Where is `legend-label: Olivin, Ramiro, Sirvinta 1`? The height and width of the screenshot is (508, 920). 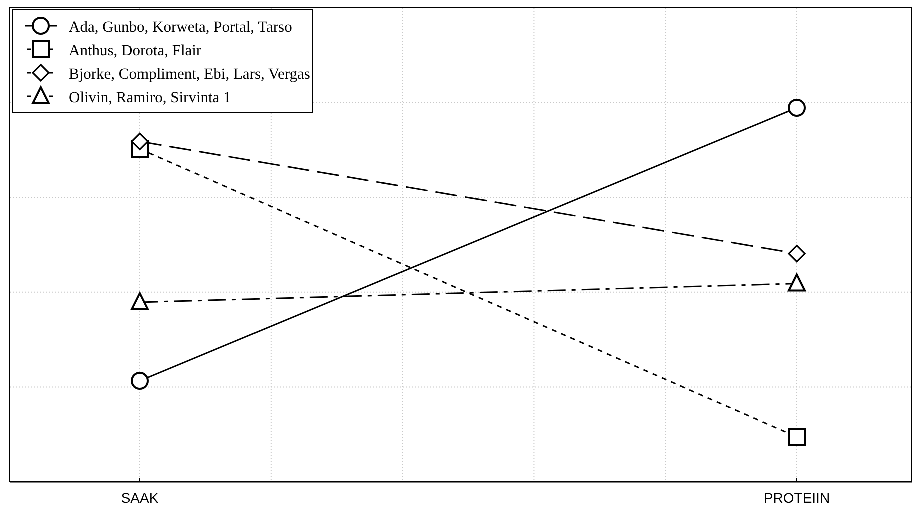 legend-label: Olivin, Ramiro, Sirvinta 1 is located at coordinates (150, 98).